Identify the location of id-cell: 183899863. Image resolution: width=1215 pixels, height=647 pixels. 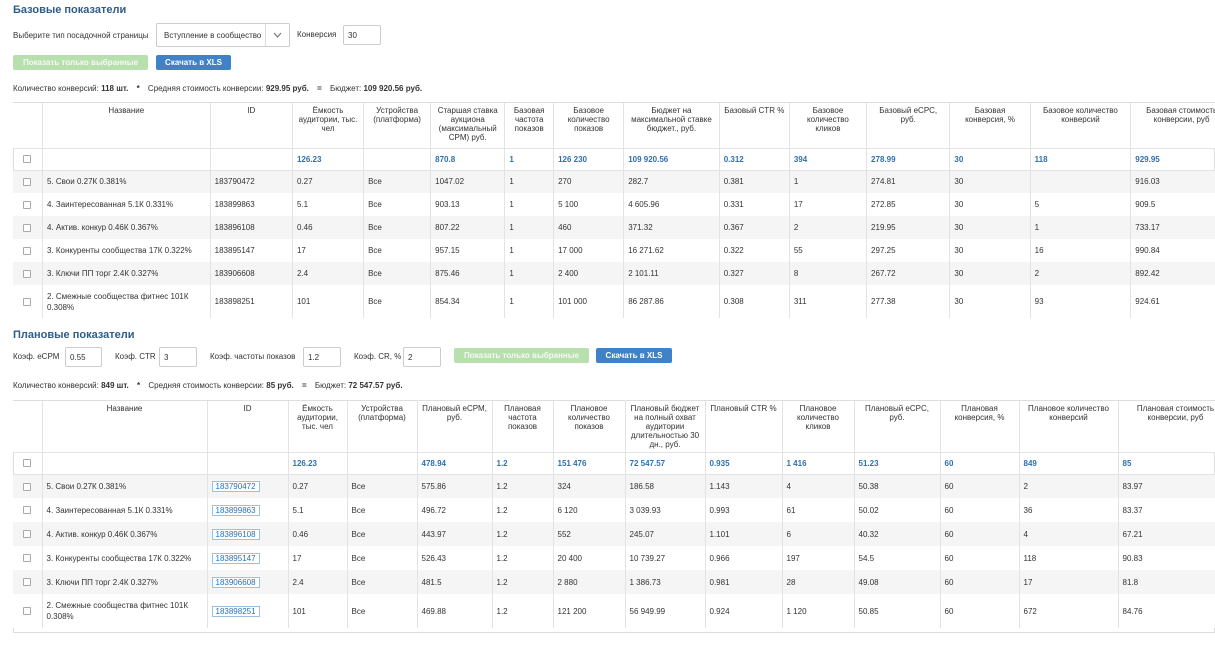
(248, 510).